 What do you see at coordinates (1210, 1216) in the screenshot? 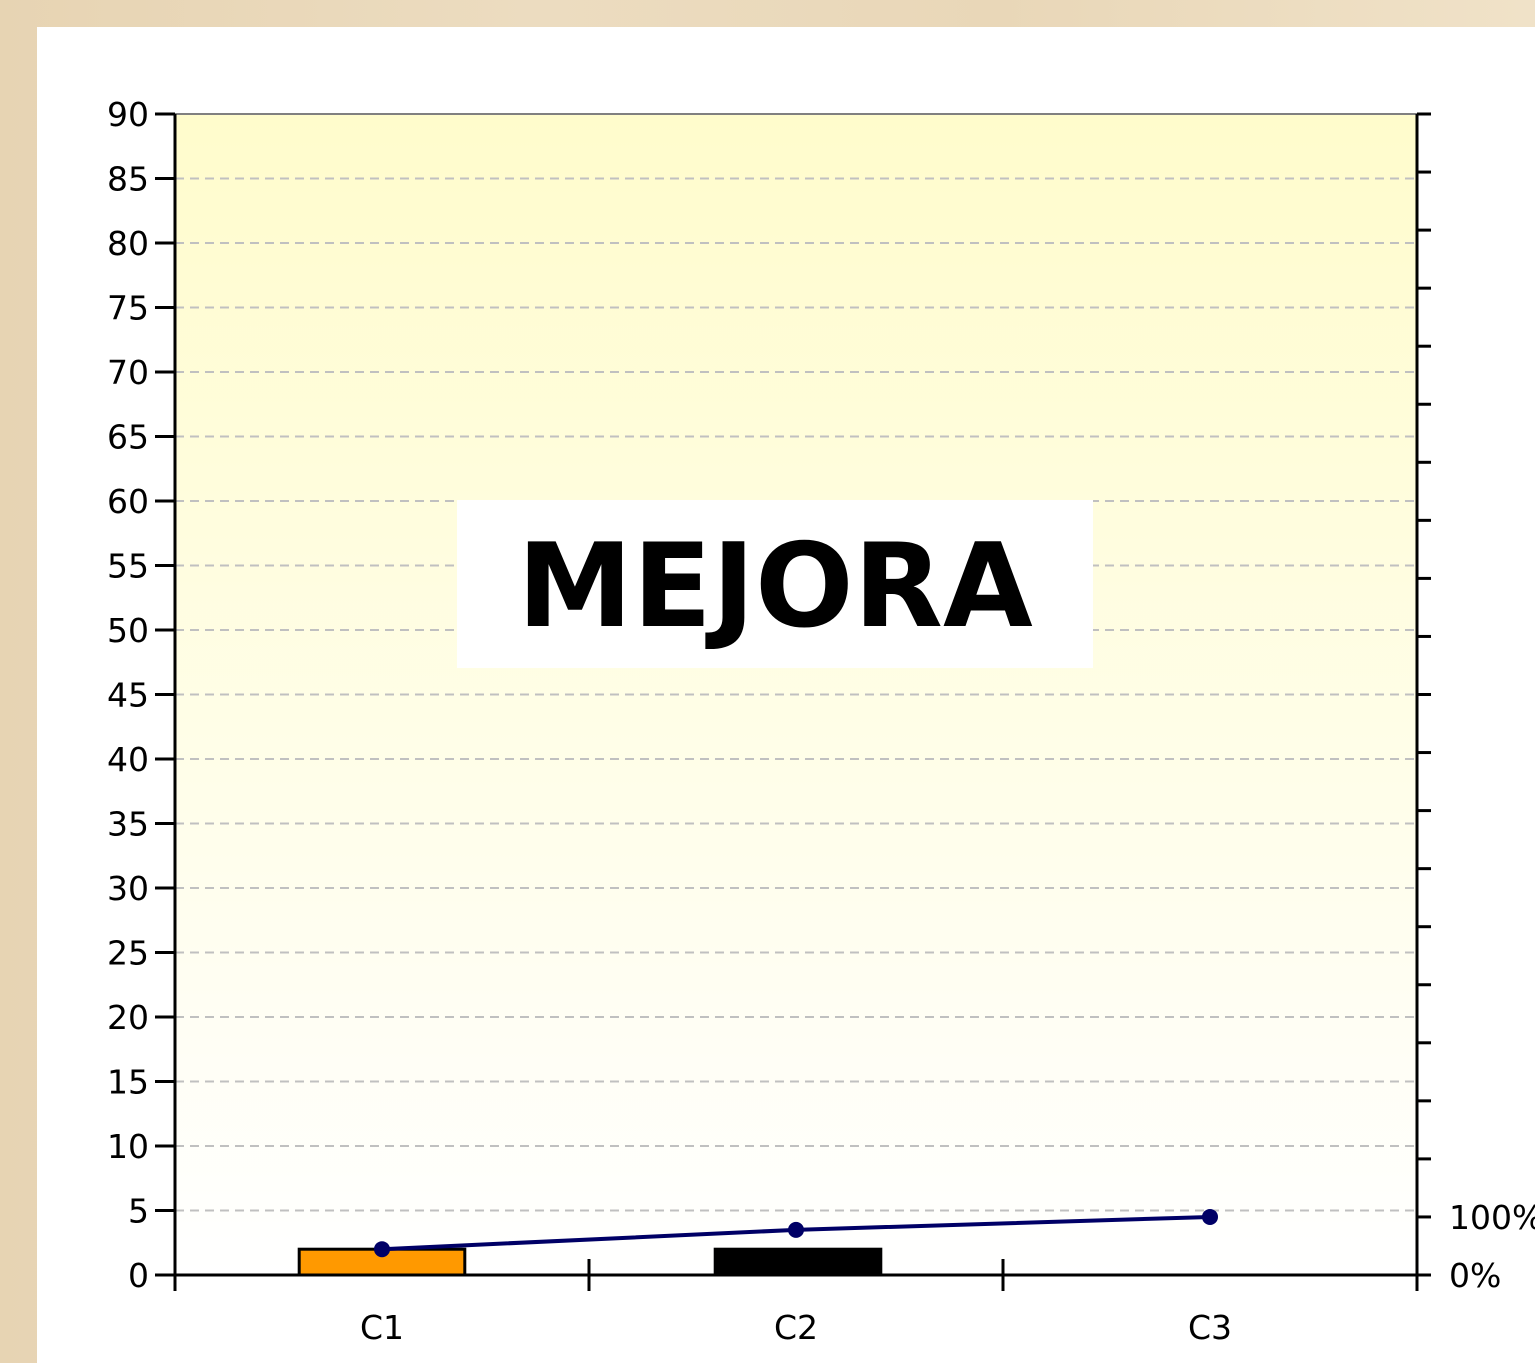
I see `line-point-c3` at bounding box center [1210, 1216].